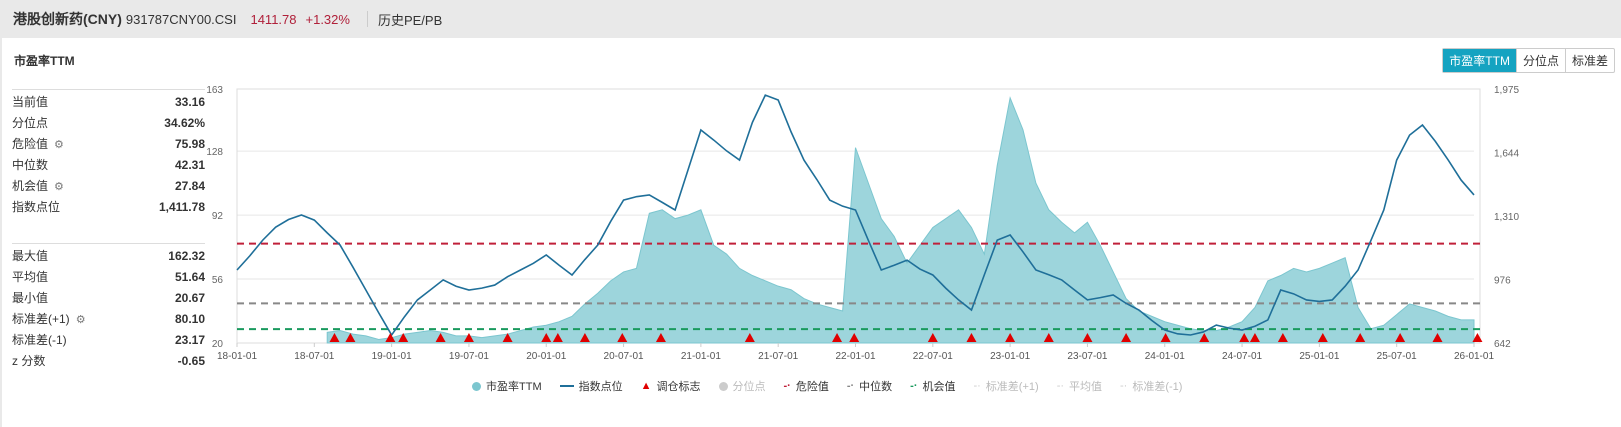 Image resolution: width=1621 pixels, height=427 pixels. I want to click on stat-row: 指数点位 1,411.78, so click(108, 206).